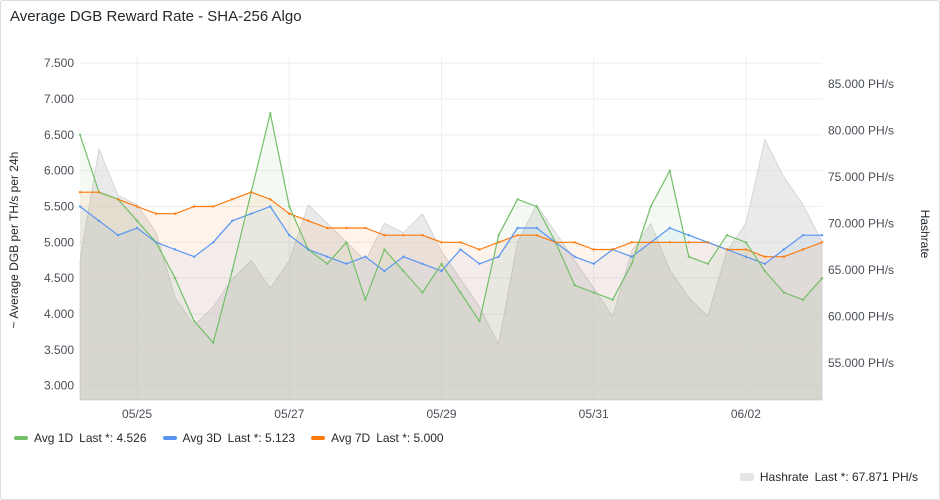 The height and width of the screenshot is (500, 940). Describe the element at coordinates (59, 135) in the screenshot. I see `y-tick-label: 6.500` at that location.